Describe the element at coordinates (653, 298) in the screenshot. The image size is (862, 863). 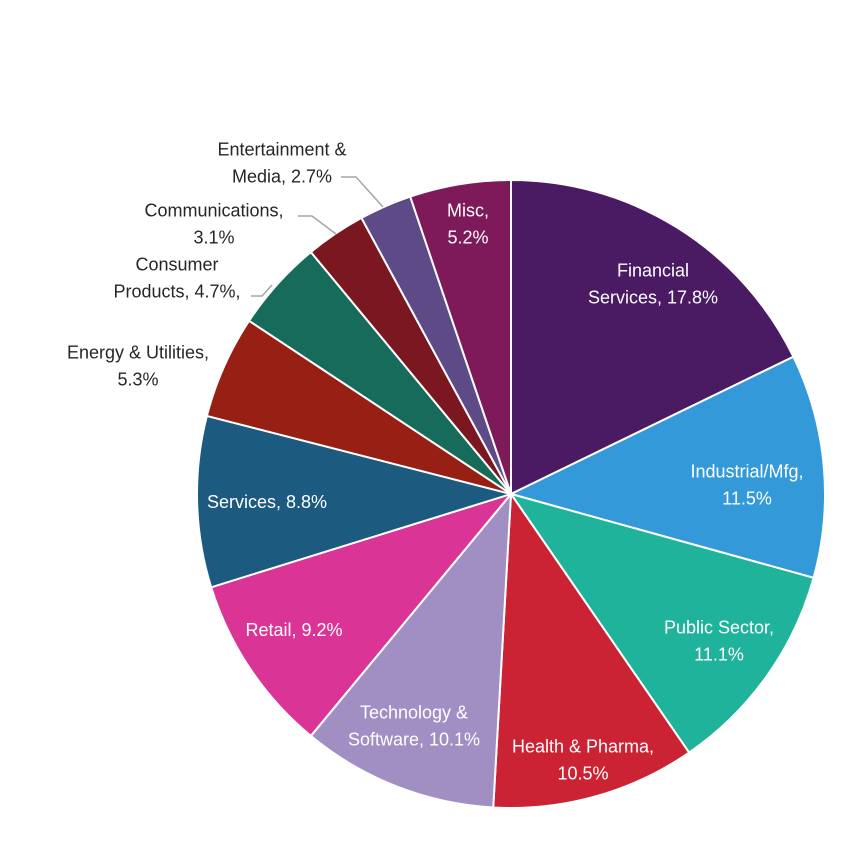
I see `slice-label-line: Services, 17.8%` at that location.